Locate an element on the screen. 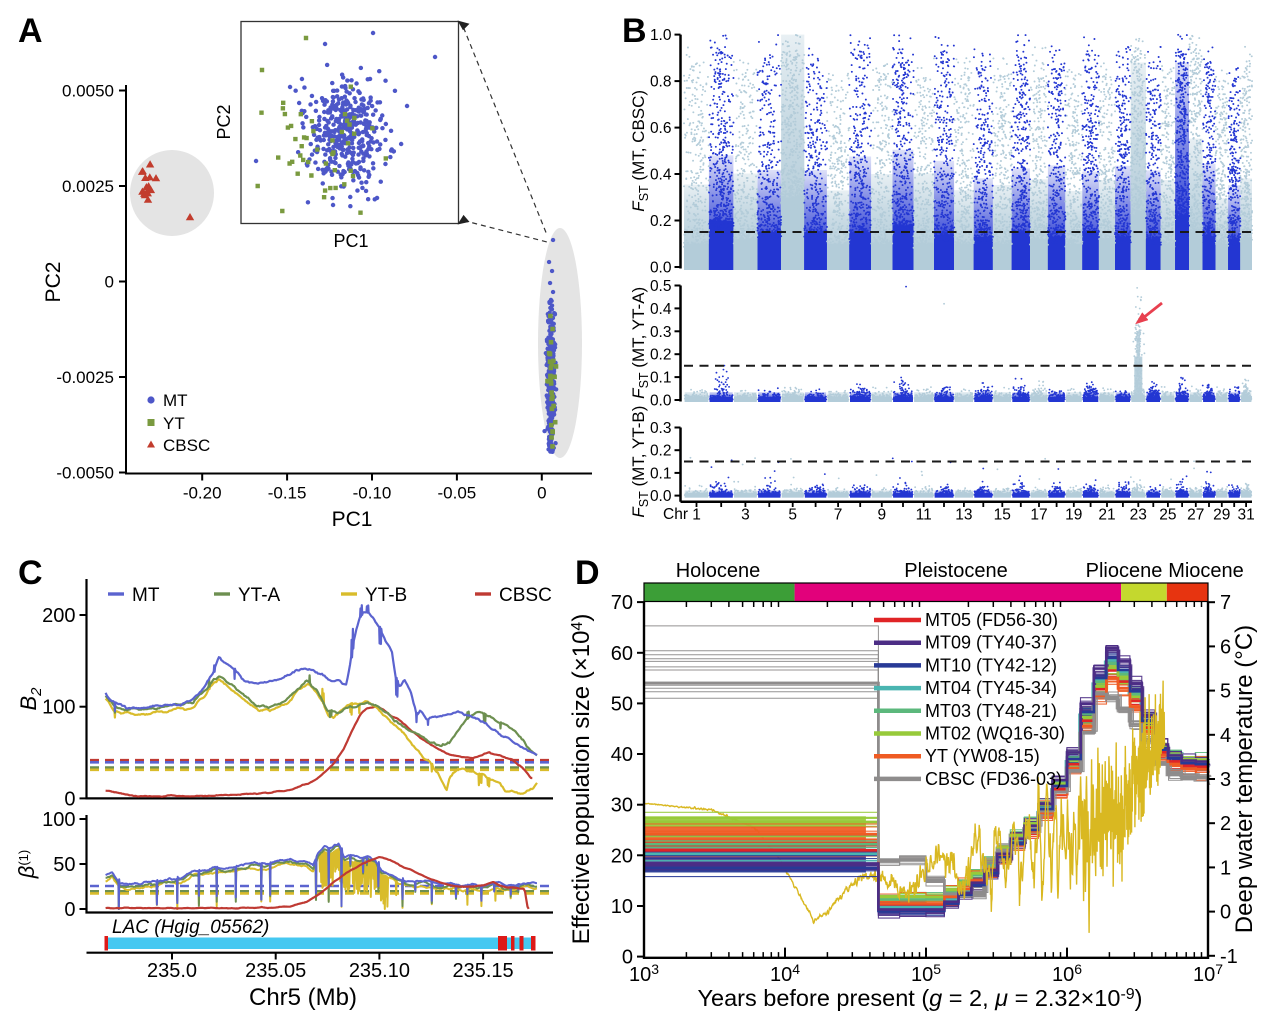 Image resolution: width=1269 pixels, height=1023 pixels. svg-text: 10 is located at coordinates (622, 907).